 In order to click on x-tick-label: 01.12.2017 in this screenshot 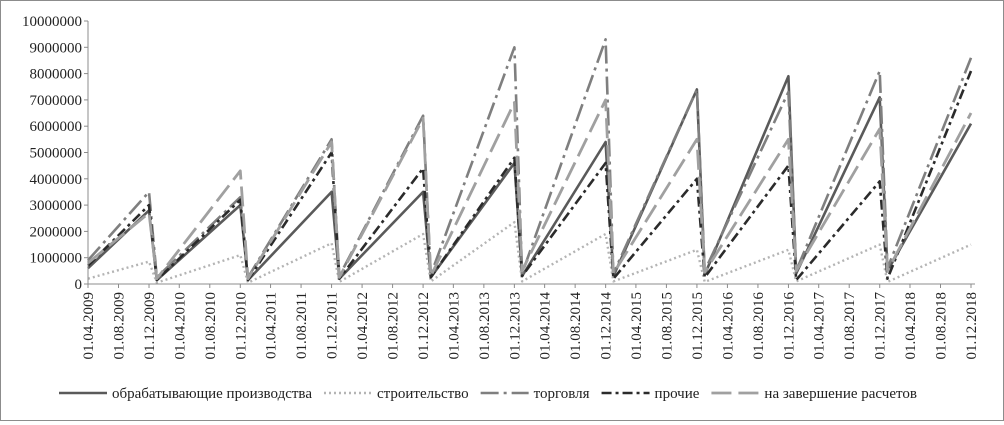, I will do `click(881, 326)`.